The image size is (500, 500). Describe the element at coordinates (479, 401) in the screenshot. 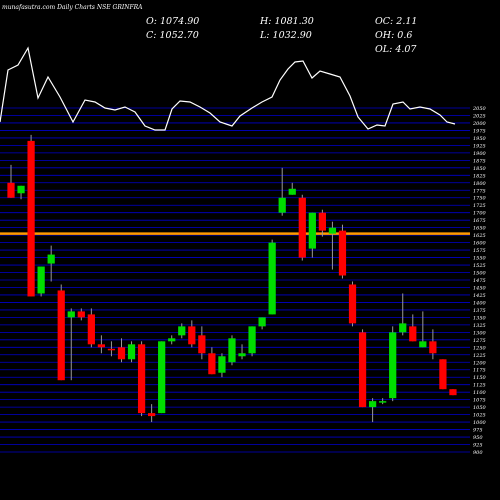

I see `y-tick-label: 1075` at that location.